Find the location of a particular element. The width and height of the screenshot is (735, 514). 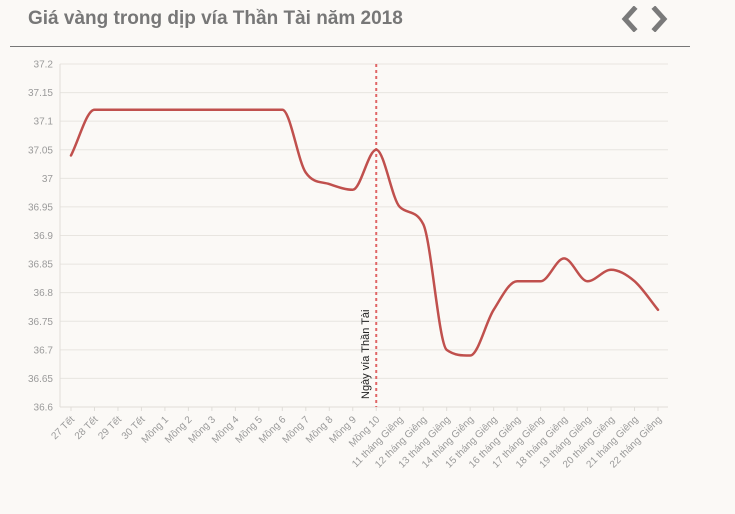

y-tick-label: 37 is located at coordinates (48, 179).